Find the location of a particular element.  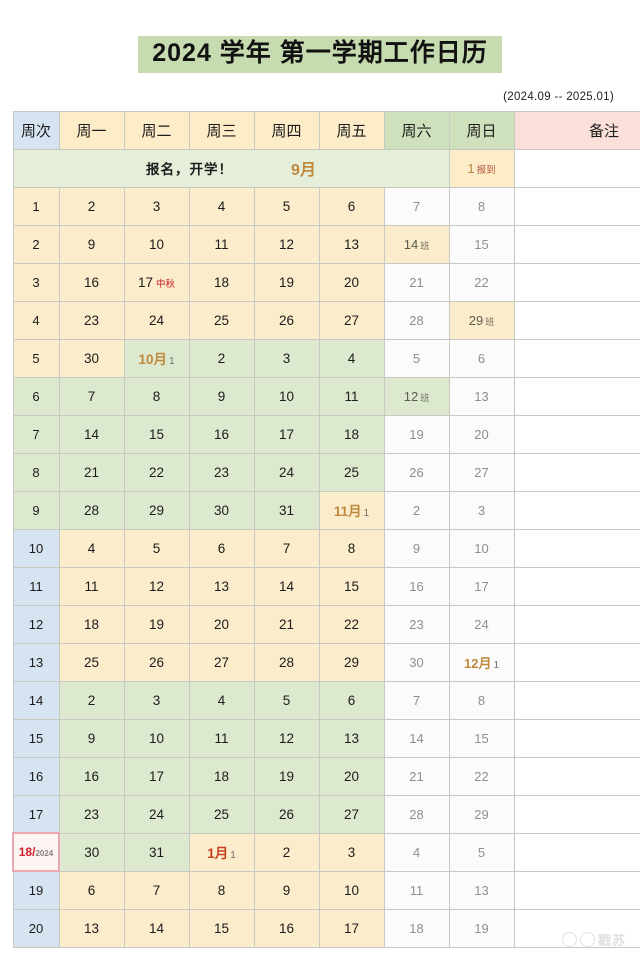

weekday-day-cell: 22 is located at coordinates (156, 472).